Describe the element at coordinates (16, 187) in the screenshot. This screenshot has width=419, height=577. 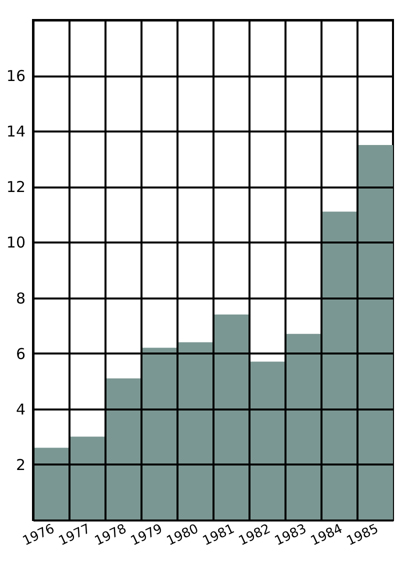
I see `y-tick-label: 12` at that location.